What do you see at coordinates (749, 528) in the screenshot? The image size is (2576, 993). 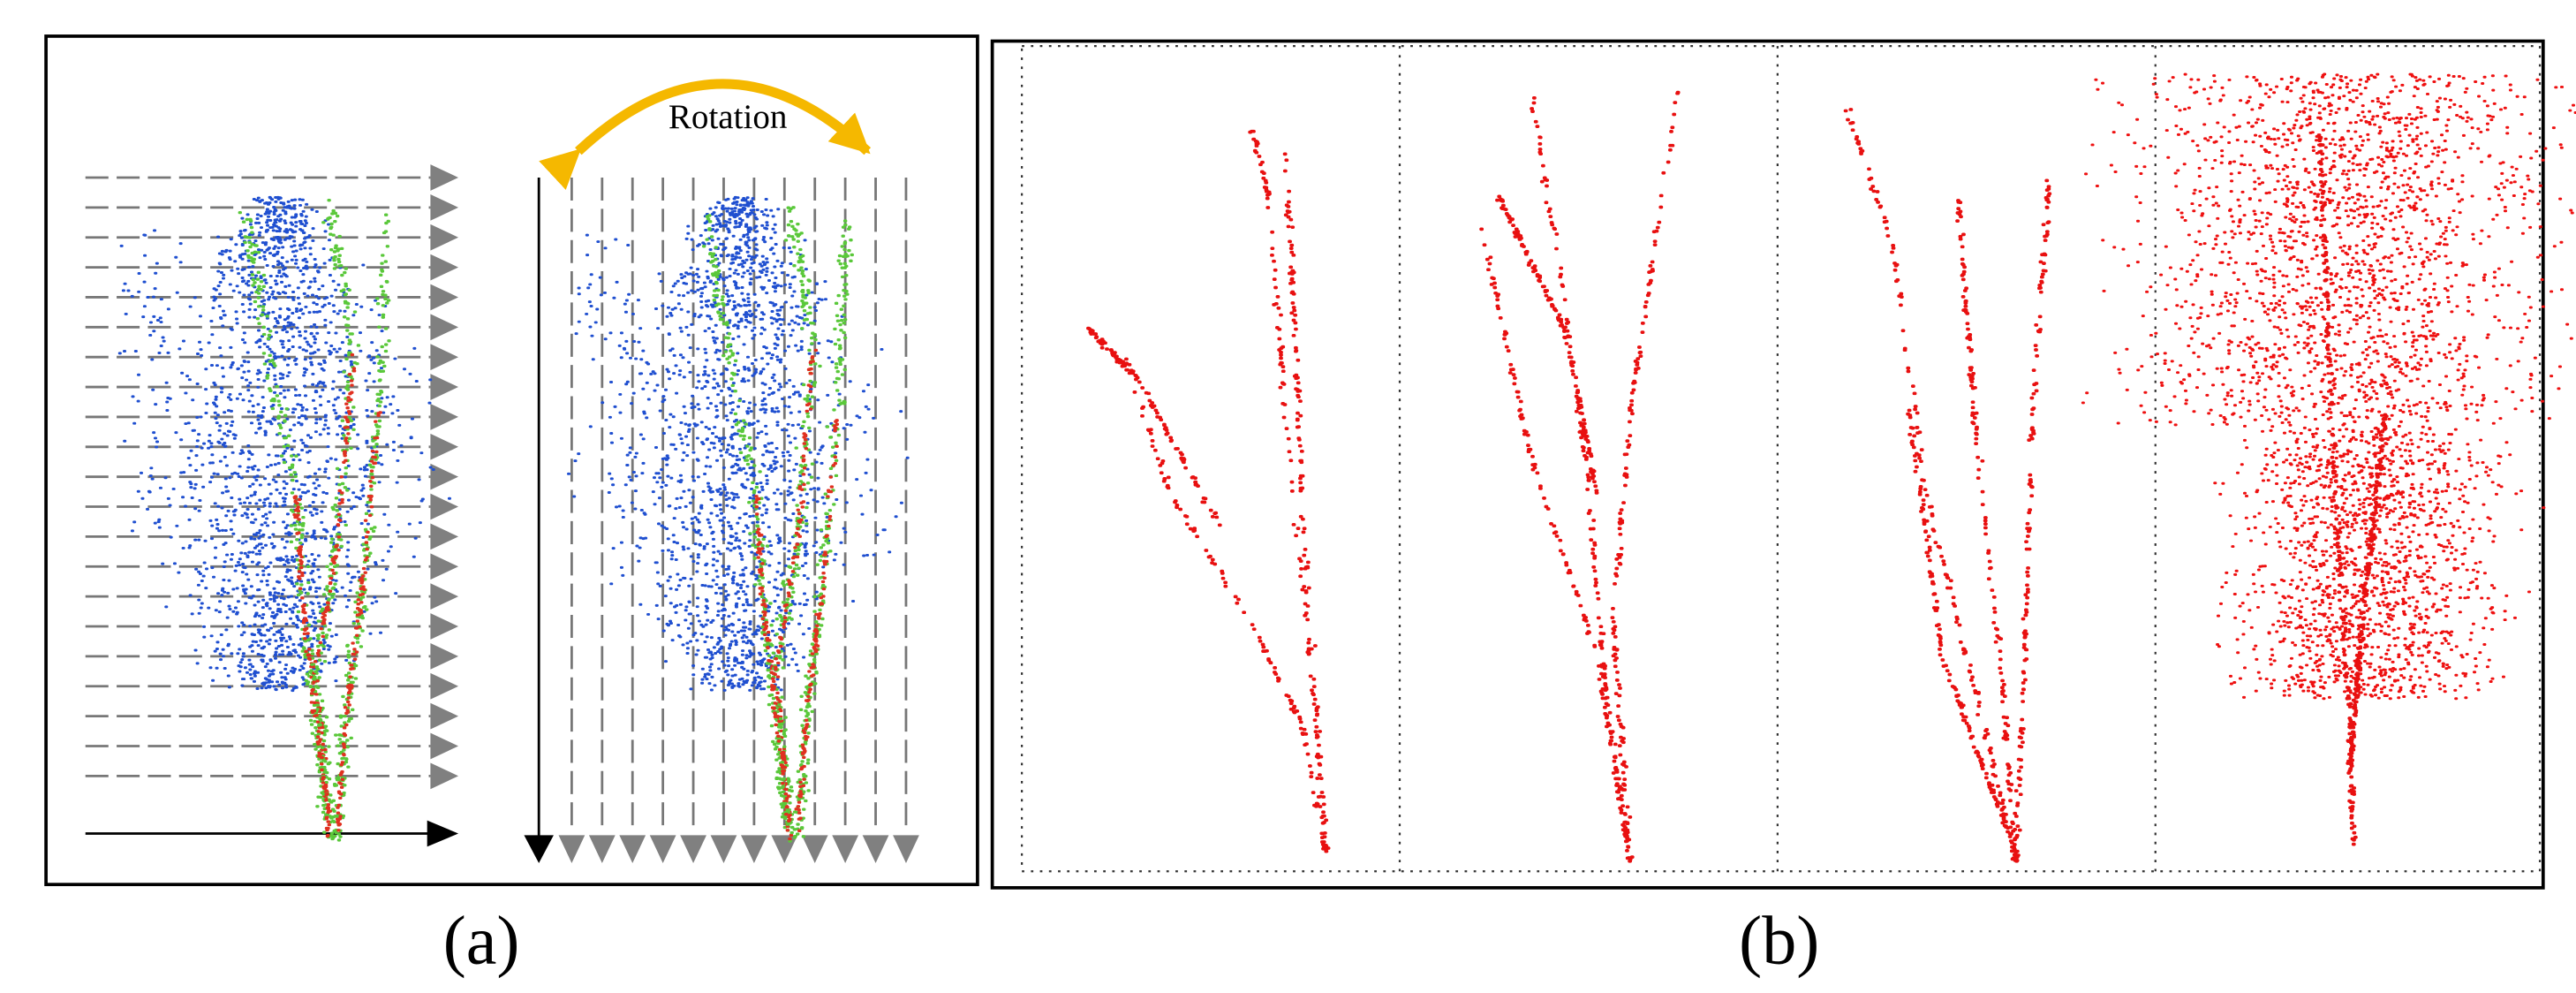 I see `stem-green` at bounding box center [749, 528].